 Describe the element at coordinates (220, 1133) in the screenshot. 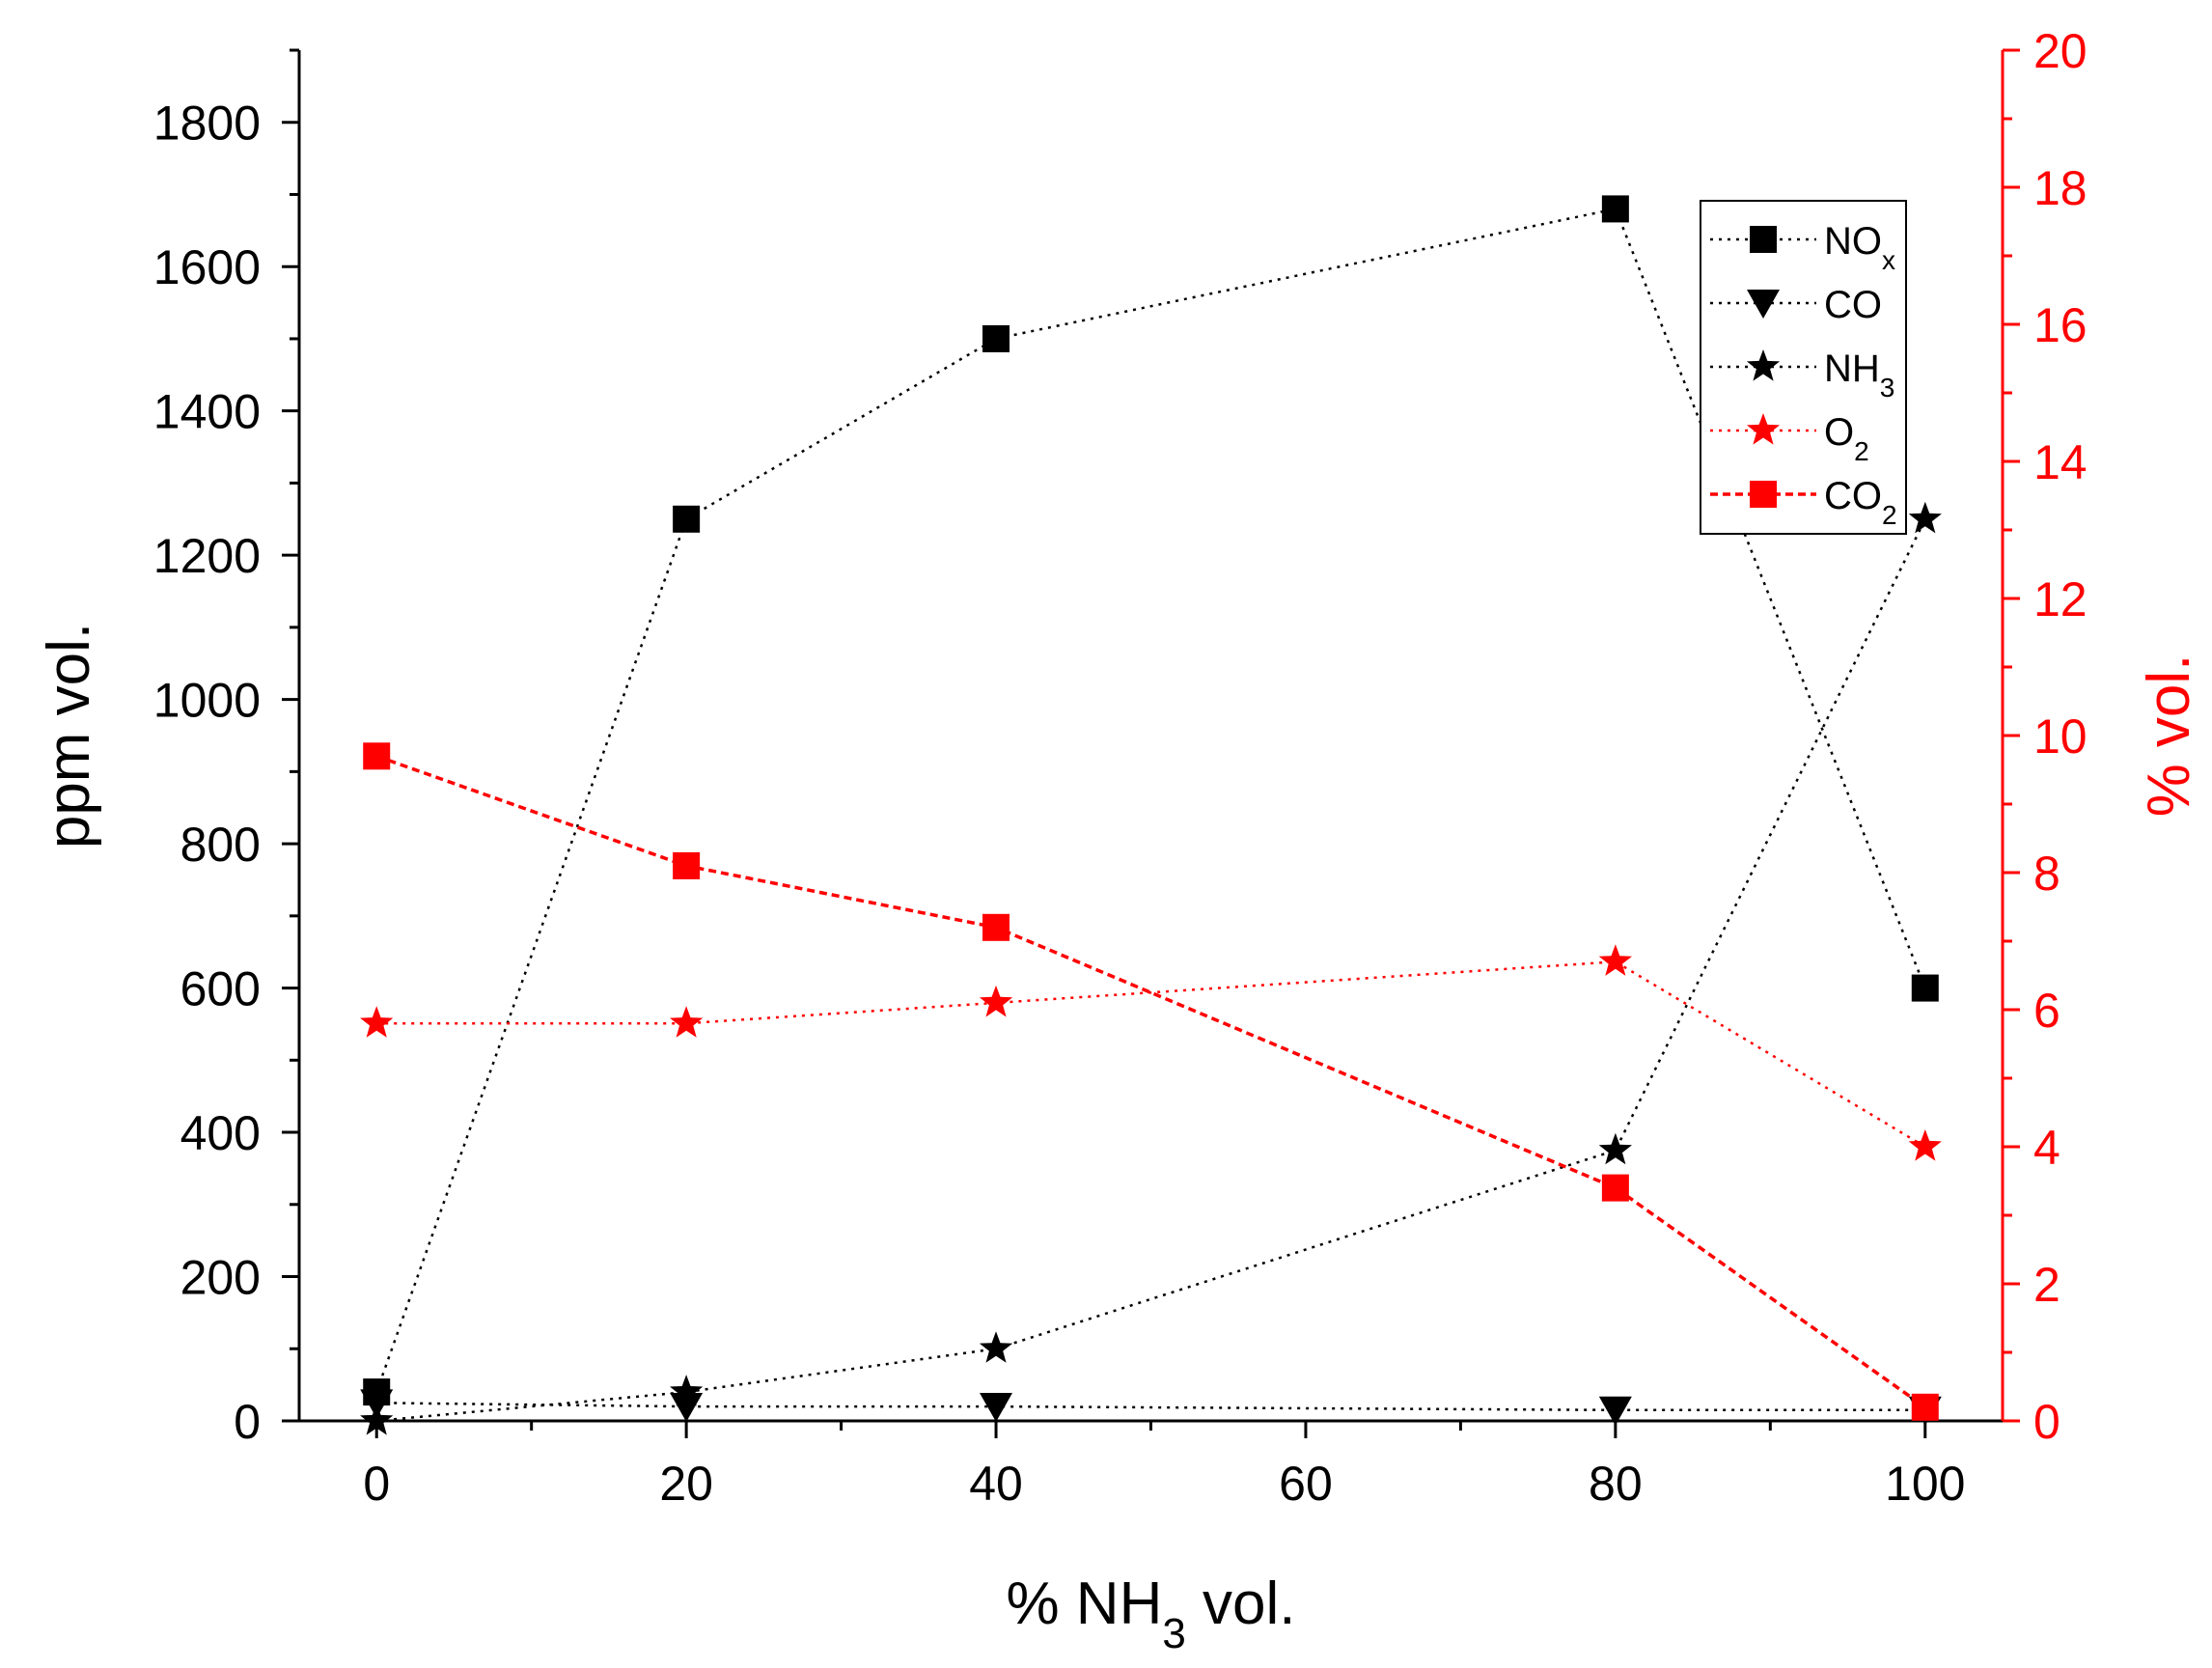

I see `y-left-tick-label: 400` at that location.